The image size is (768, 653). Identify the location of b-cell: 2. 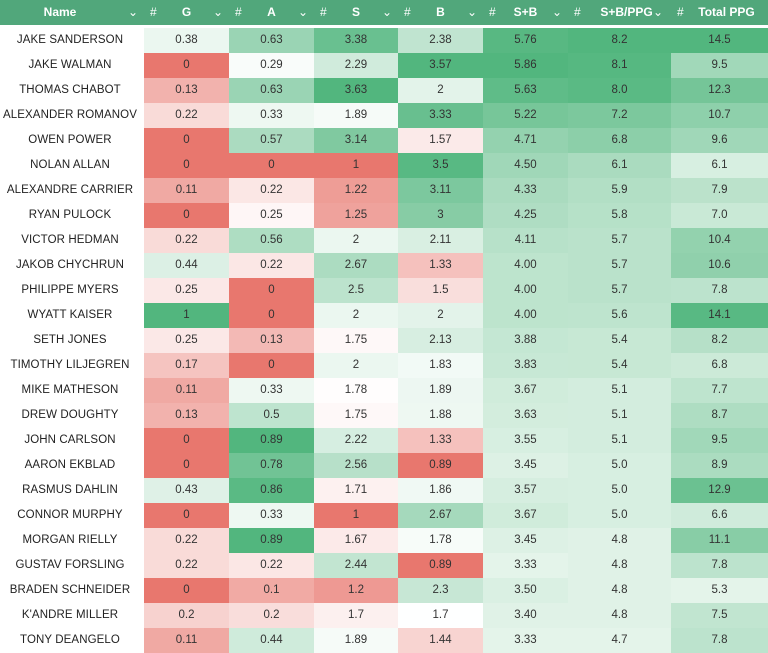
(440, 90).